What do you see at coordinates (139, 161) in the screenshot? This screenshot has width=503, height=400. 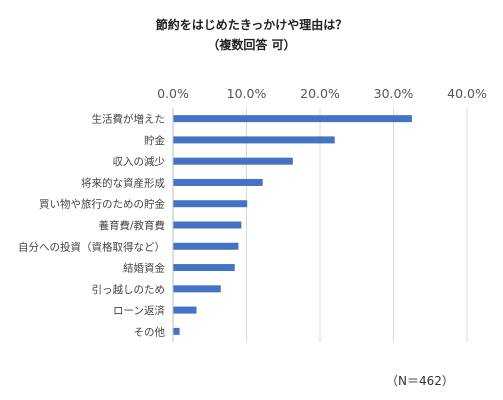 I see `category-label: 収入の減少` at bounding box center [139, 161].